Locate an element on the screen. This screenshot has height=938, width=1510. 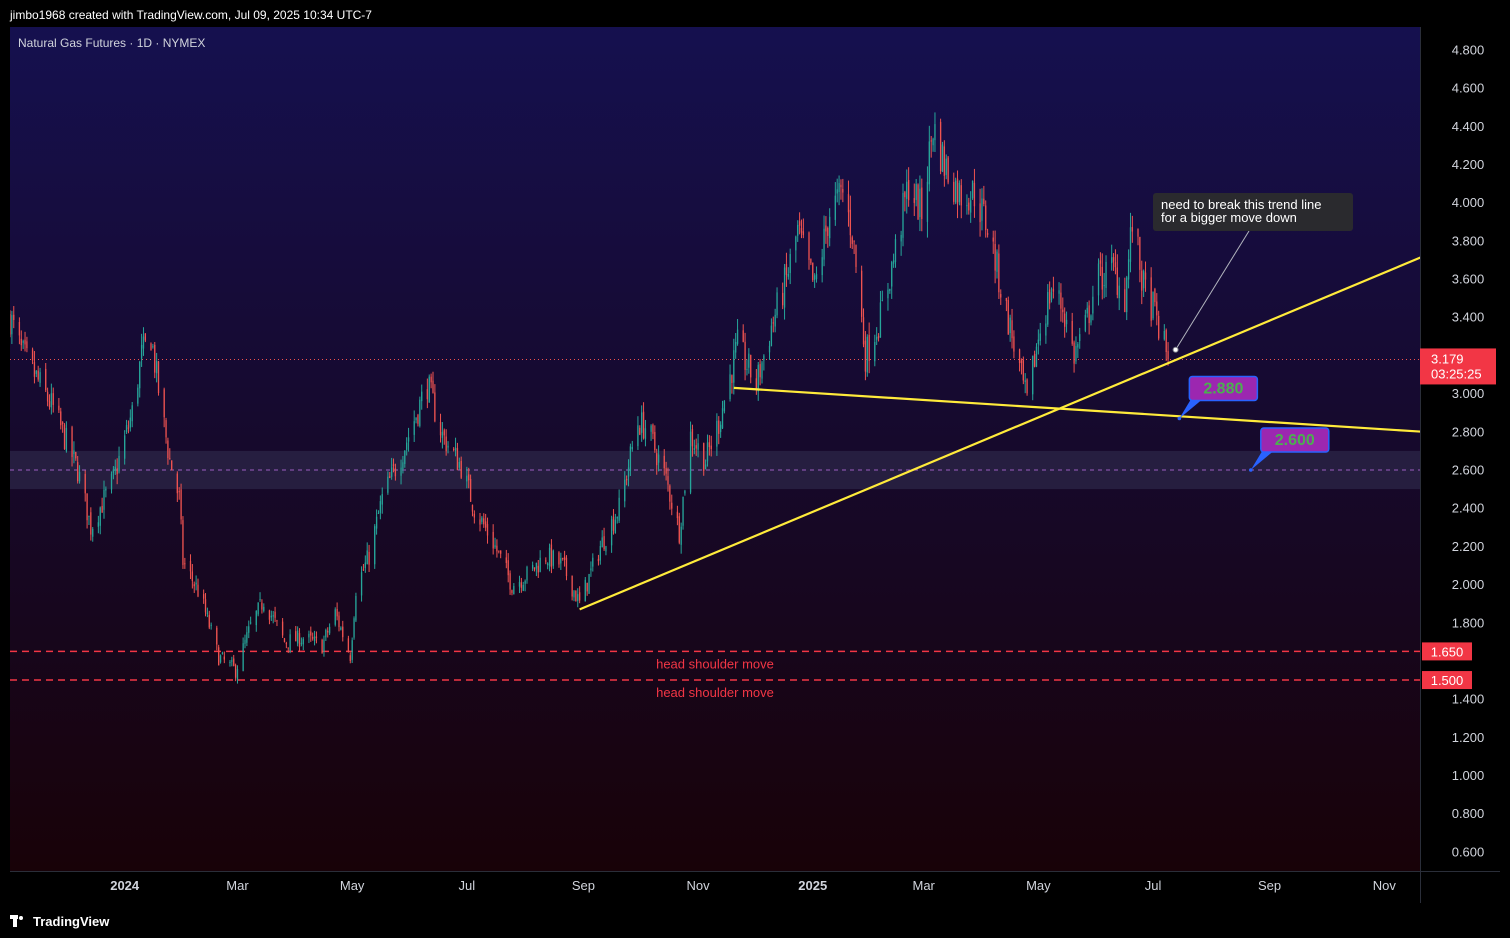
tradingview-footer: TradingView is located at coordinates (59, 921).